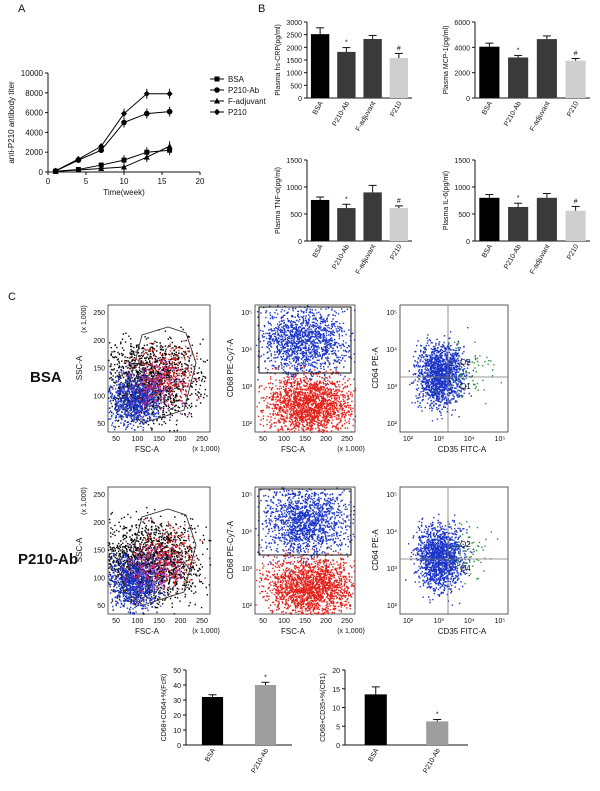  Describe the element at coordinates (181, 439) in the screenshot. I see `x-tick-label: 200` at that location.